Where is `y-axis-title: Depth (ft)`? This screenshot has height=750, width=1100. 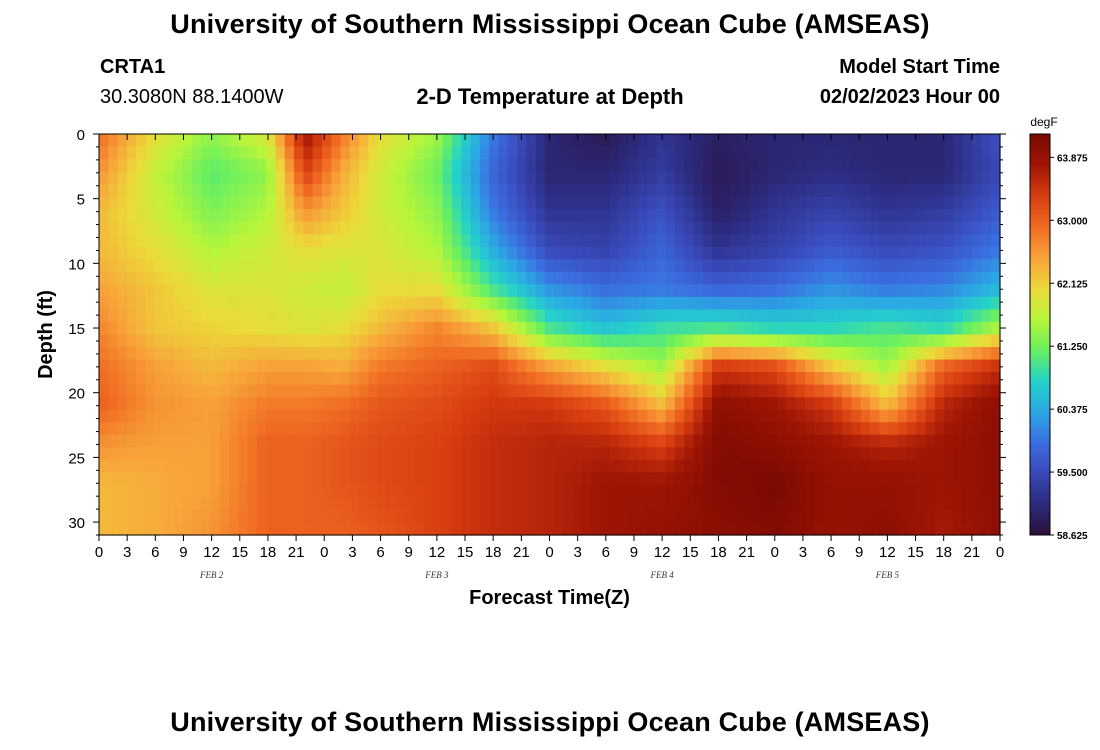
y-axis-title: Depth (ft) is located at coordinates (46, 334).